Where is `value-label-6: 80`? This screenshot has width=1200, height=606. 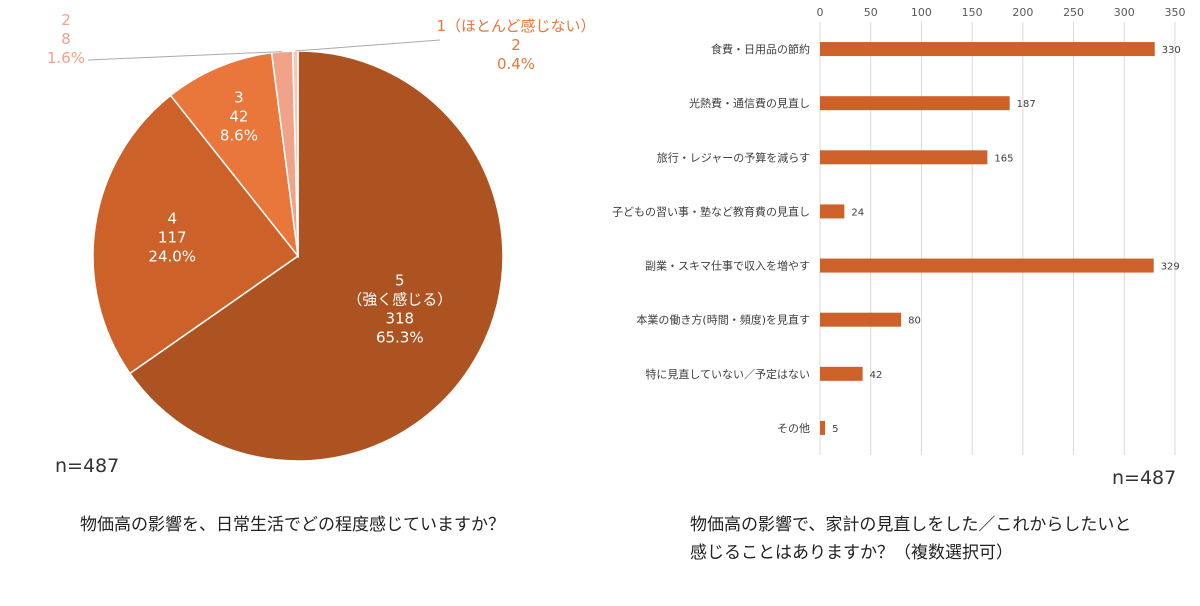 value-label-6: 80 is located at coordinates (914, 321).